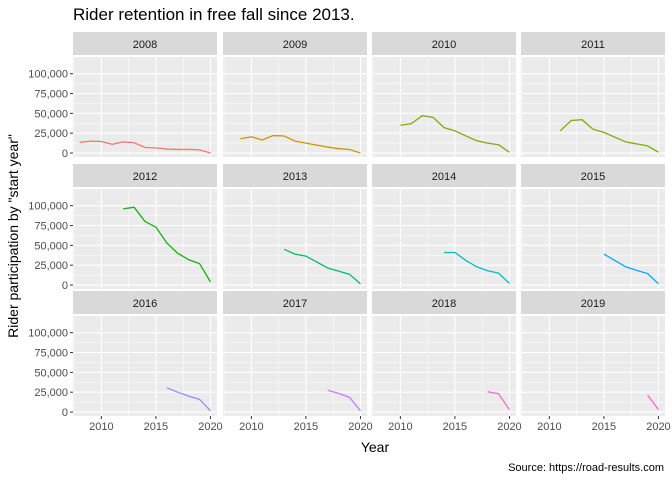 The image size is (672, 480). I want to click on facet-strip-label: 2018, so click(444, 304).